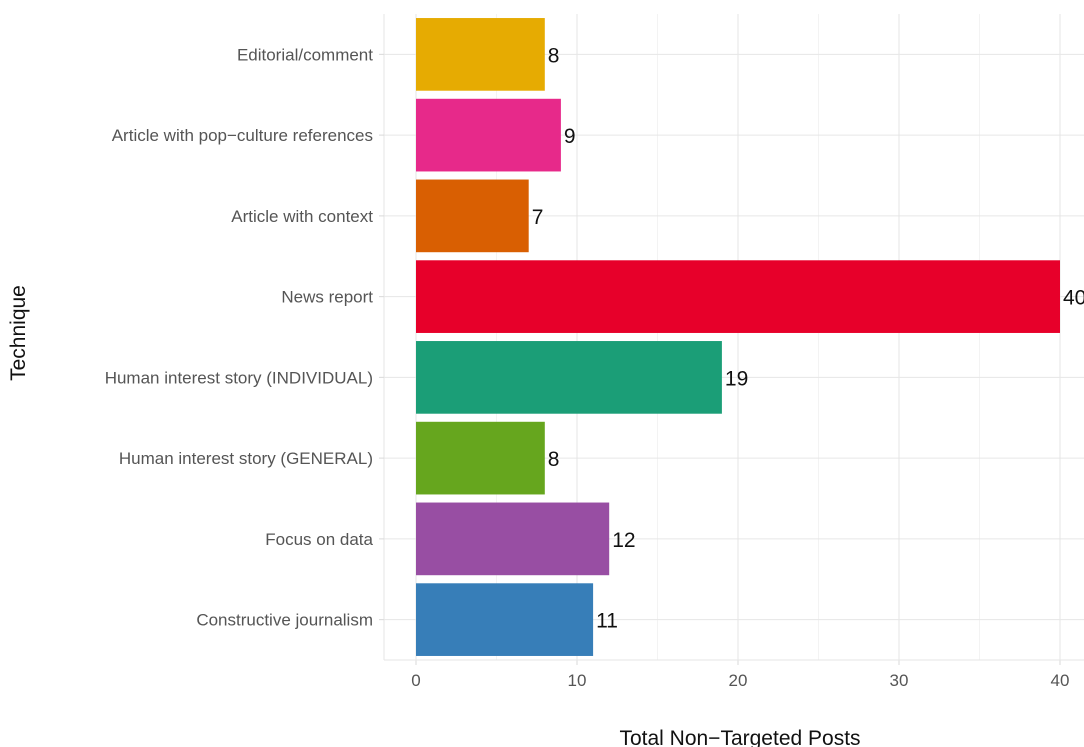 The image size is (1084, 747). I want to click on y-category-label: News report, so click(327, 297).